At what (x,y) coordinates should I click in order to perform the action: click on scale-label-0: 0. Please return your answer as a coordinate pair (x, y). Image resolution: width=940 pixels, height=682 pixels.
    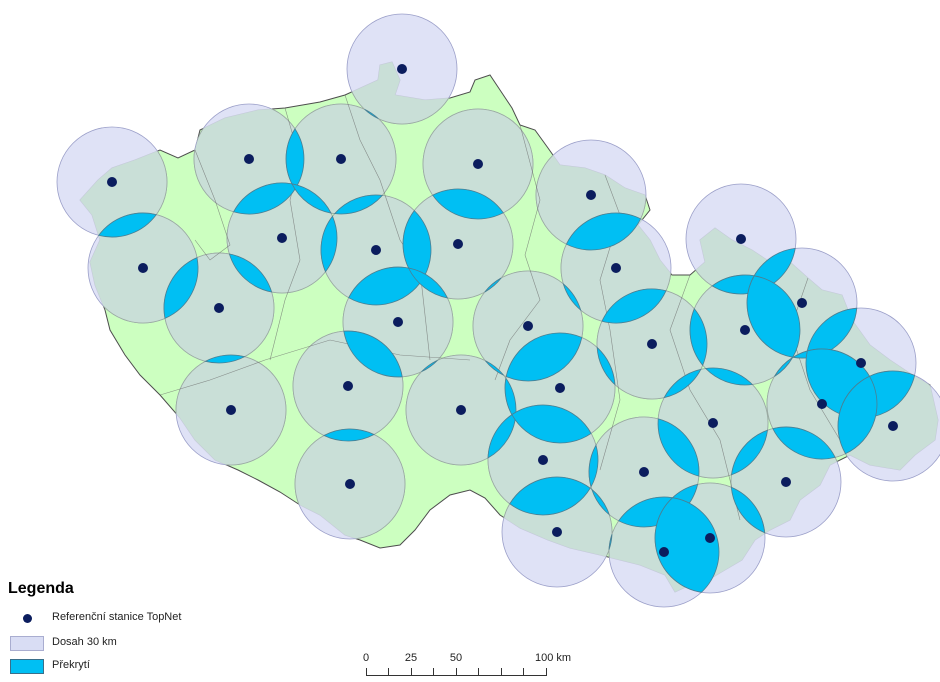
    Looking at the image, I should click on (366, 658).